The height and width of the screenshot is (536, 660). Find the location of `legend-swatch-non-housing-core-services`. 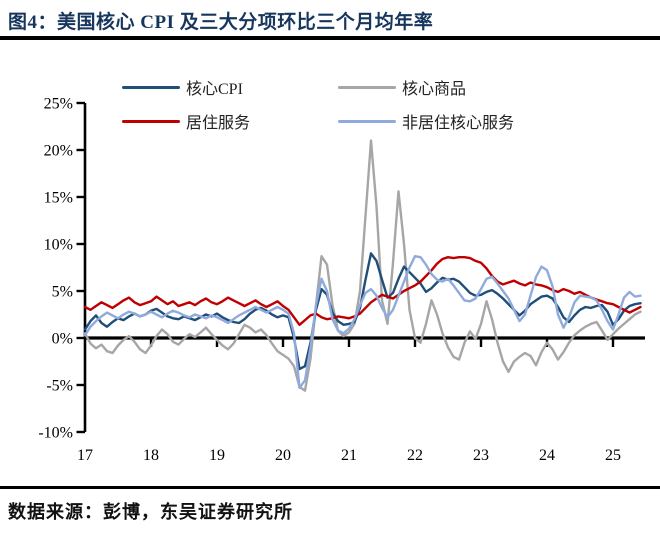

legend-swatch-non-housing-core-services is located at coordinates (367, 121).